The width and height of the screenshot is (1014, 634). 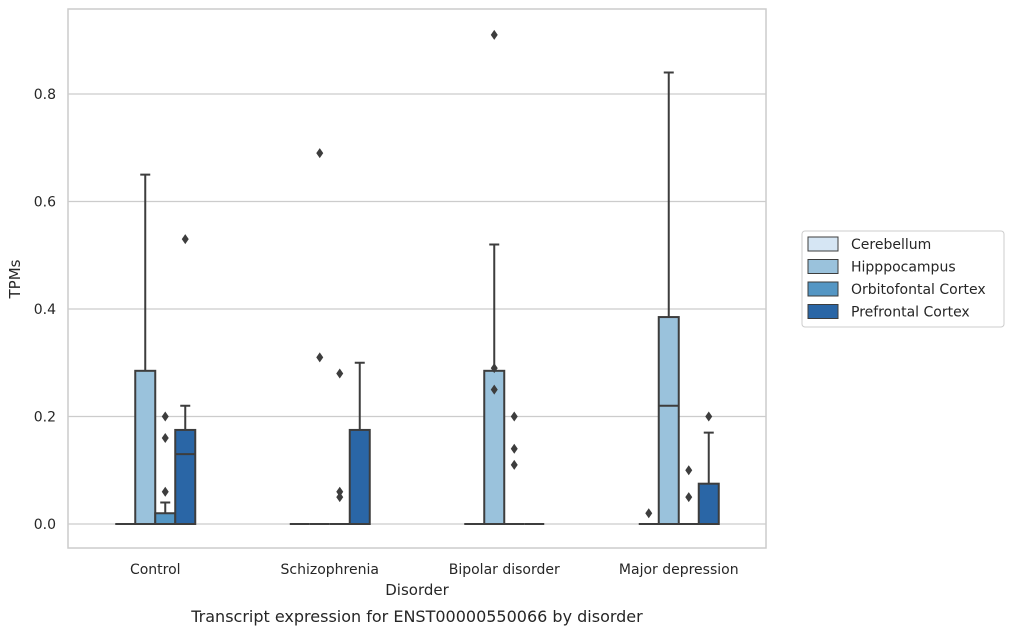 I want to click on x-tick-label: Major depression, so click(x=679, y=570).